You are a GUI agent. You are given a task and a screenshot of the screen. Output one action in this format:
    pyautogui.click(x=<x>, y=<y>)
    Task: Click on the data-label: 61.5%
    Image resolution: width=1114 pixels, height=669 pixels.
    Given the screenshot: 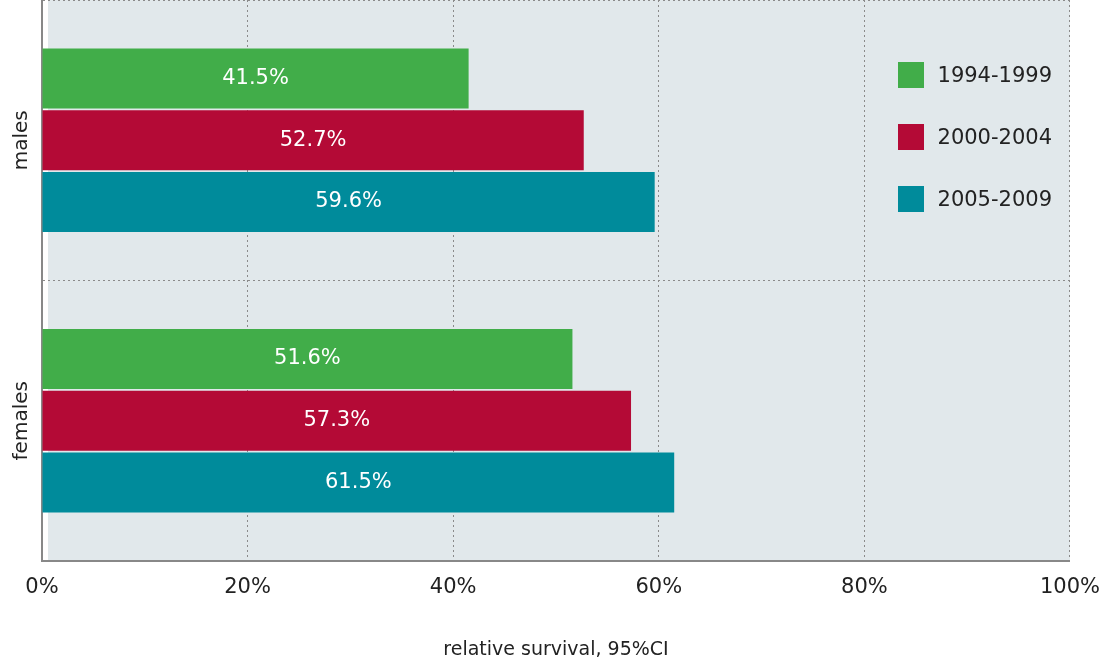 What is the action you would take?
    pyautogui.click(x=358, y=480)
    